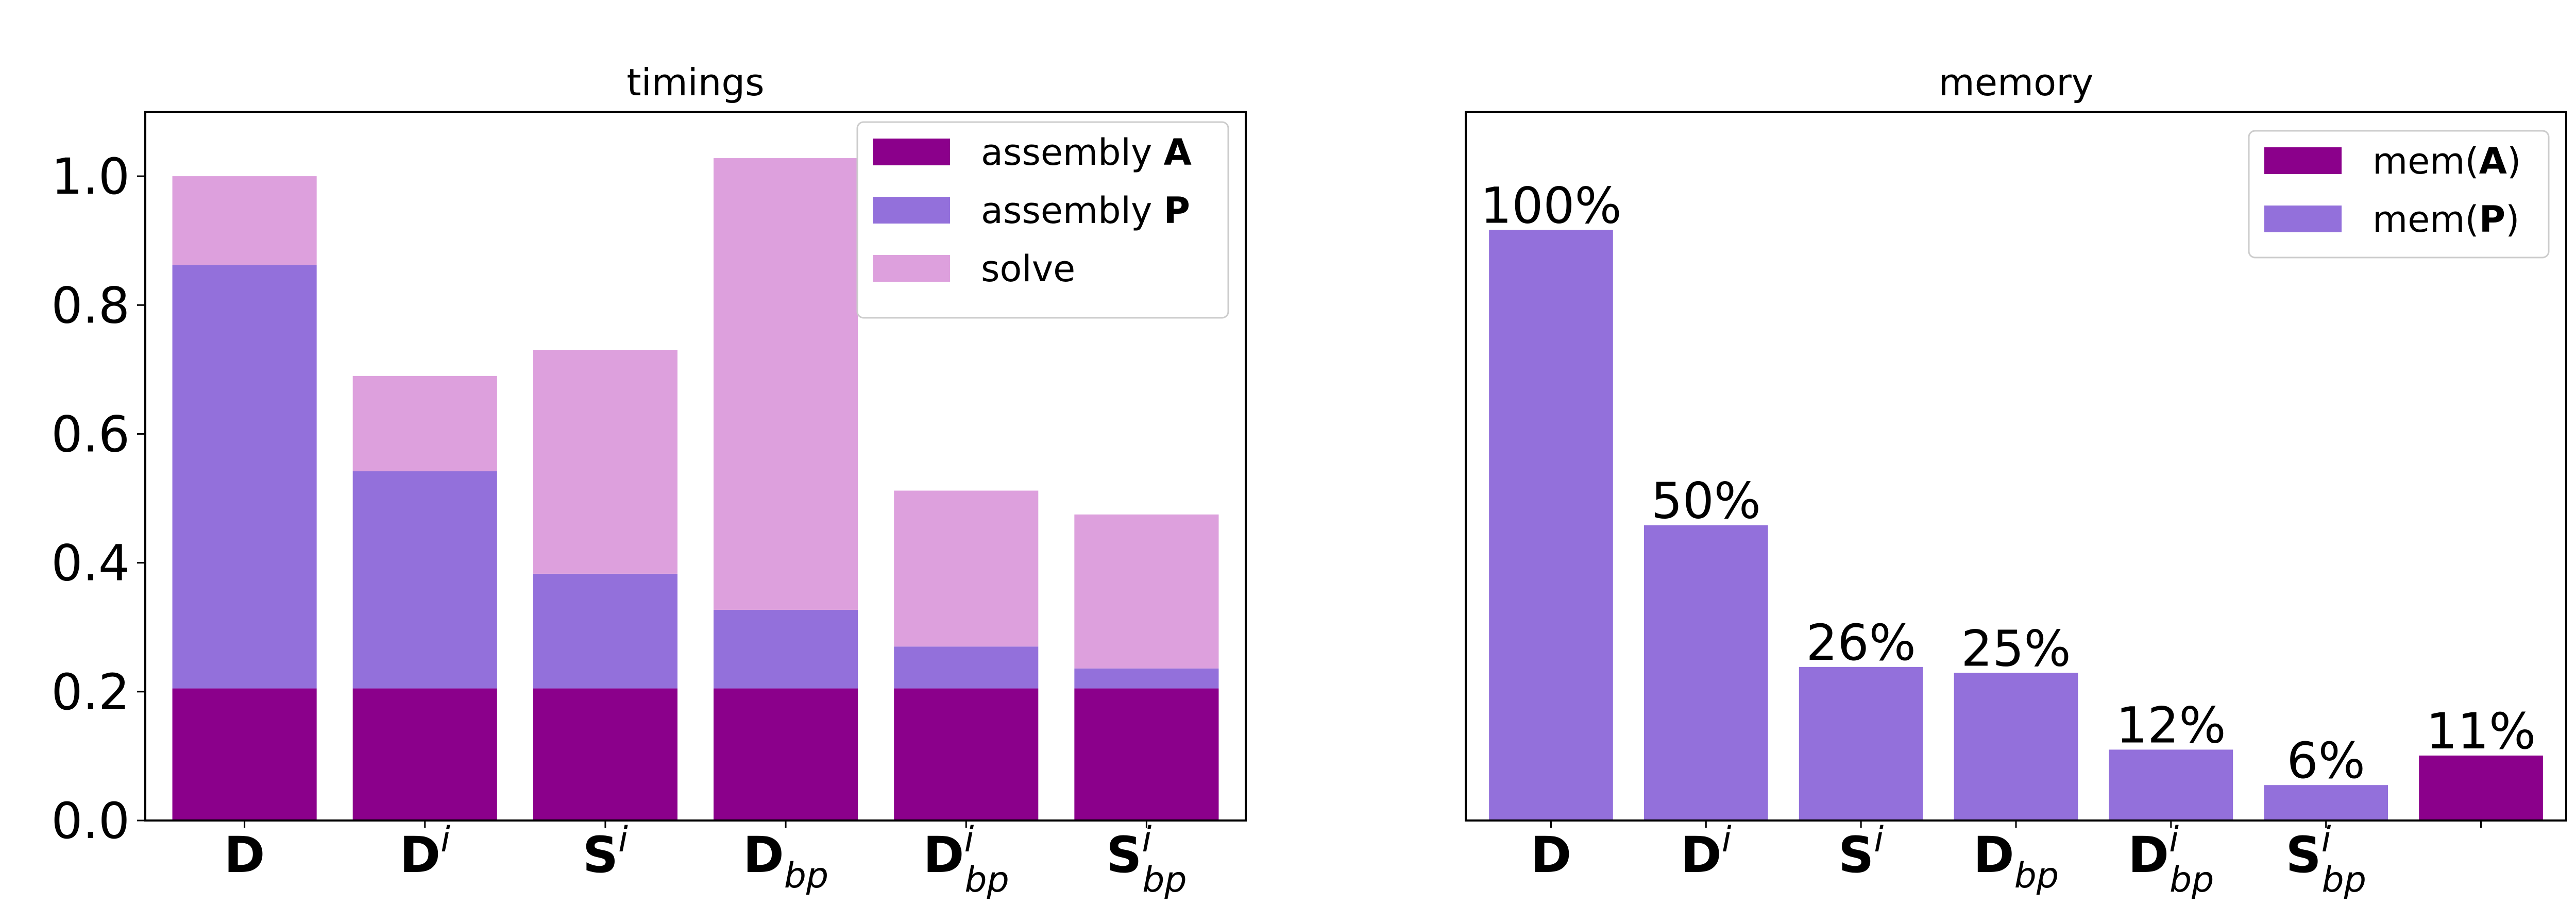 The image size is (2576, 923). Describe the element at coordinates (244, 855) in the screenshot. I see `timings-x-tick-label: D` at that location.